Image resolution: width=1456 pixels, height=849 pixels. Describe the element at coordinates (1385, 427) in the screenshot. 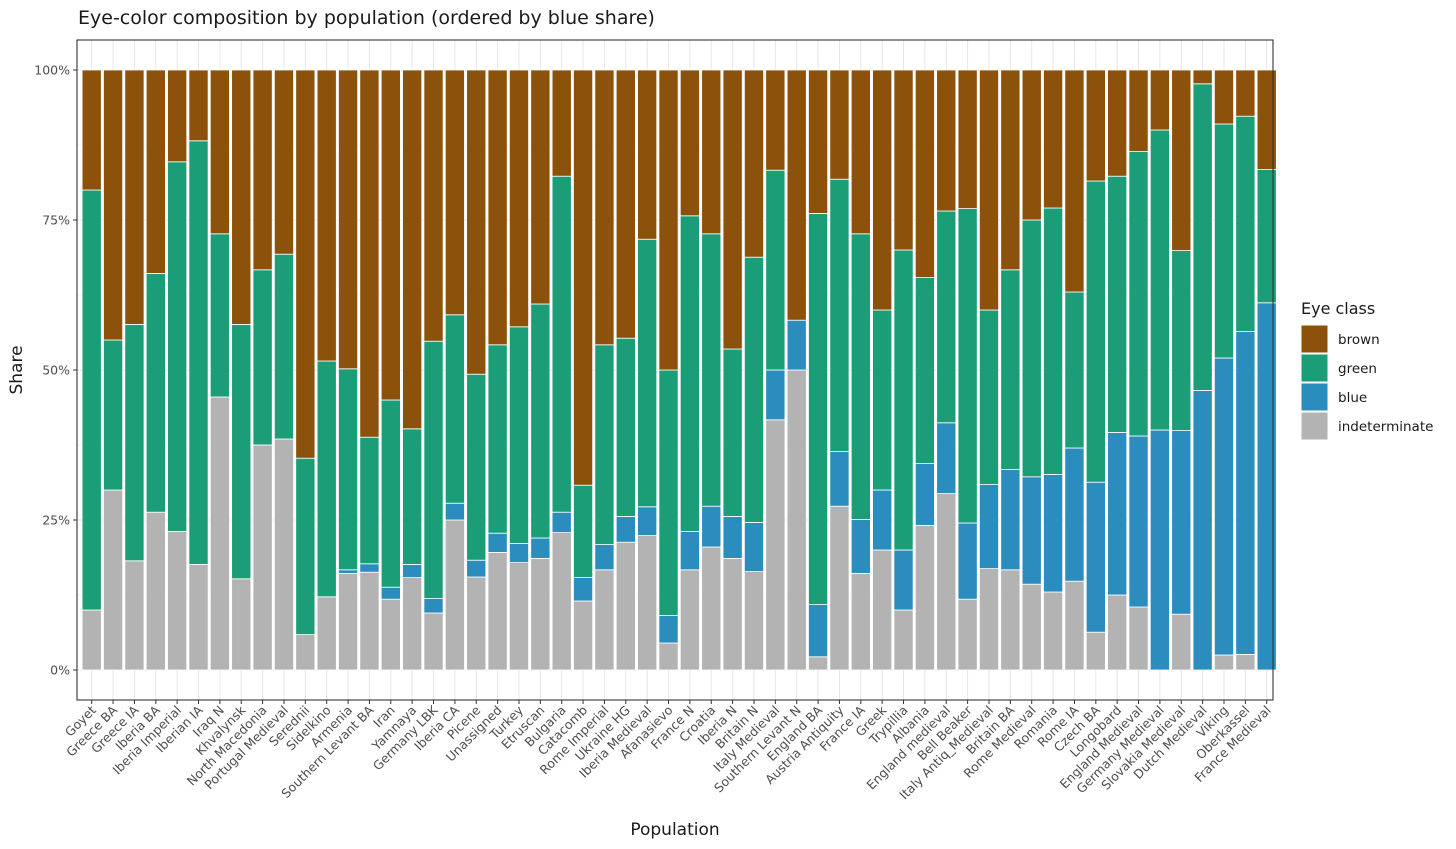

I see `legend-label-indeterminate: indeterminate` at that location.